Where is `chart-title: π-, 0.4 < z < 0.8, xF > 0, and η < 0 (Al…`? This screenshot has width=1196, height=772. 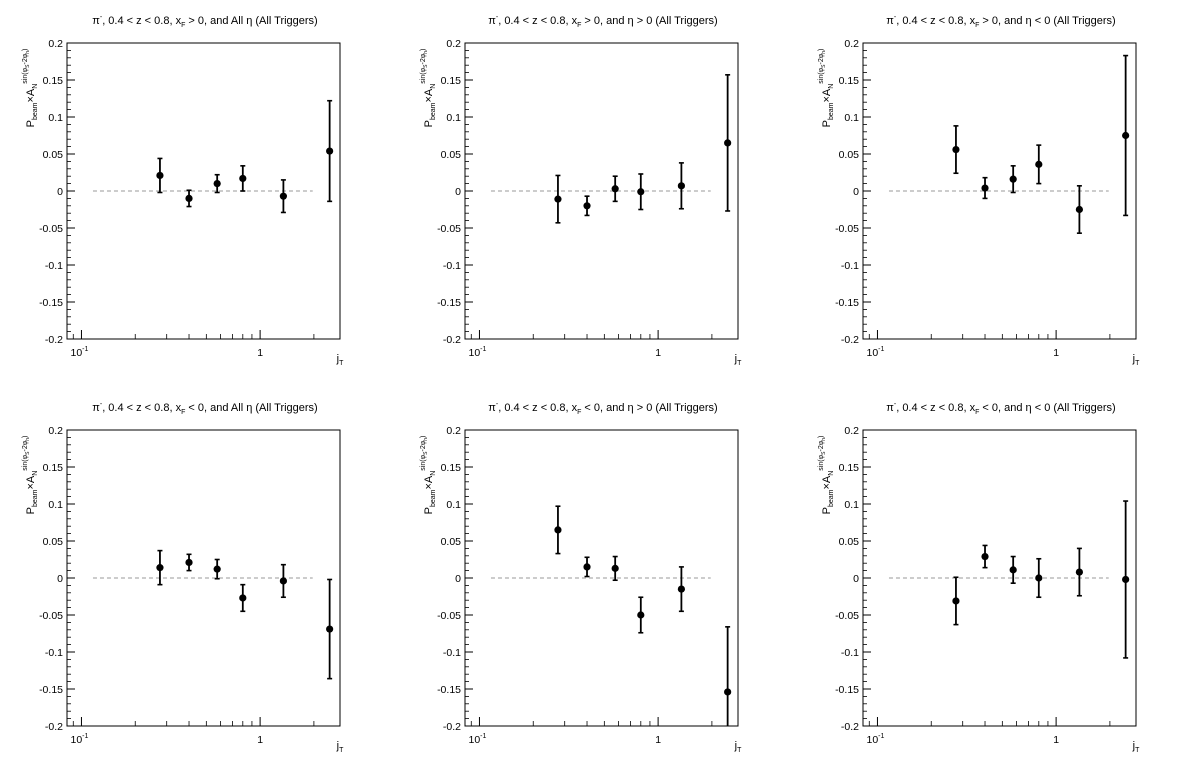
chart-title: π-, 0.4 < z < 0.8, xF > 0, and η < 0 (Al… is located at coordinates (1000, 21).